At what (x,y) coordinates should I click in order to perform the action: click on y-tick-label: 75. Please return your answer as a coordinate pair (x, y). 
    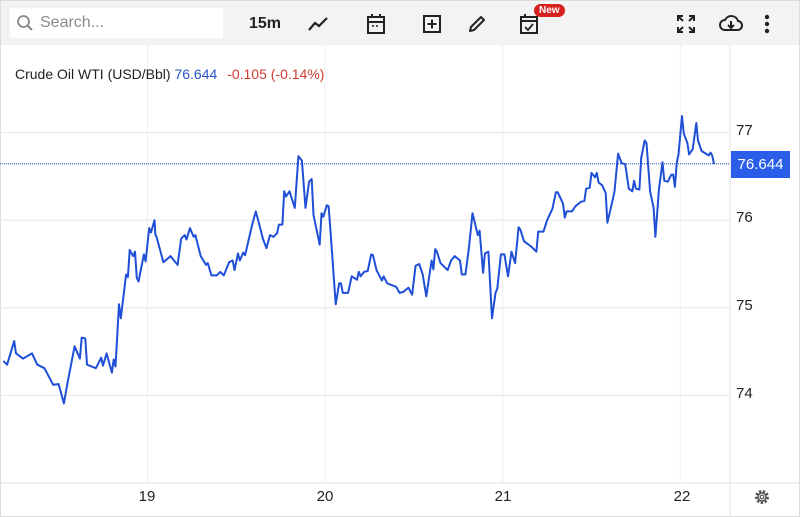
    Looking at the image, I should click on (744, 305).